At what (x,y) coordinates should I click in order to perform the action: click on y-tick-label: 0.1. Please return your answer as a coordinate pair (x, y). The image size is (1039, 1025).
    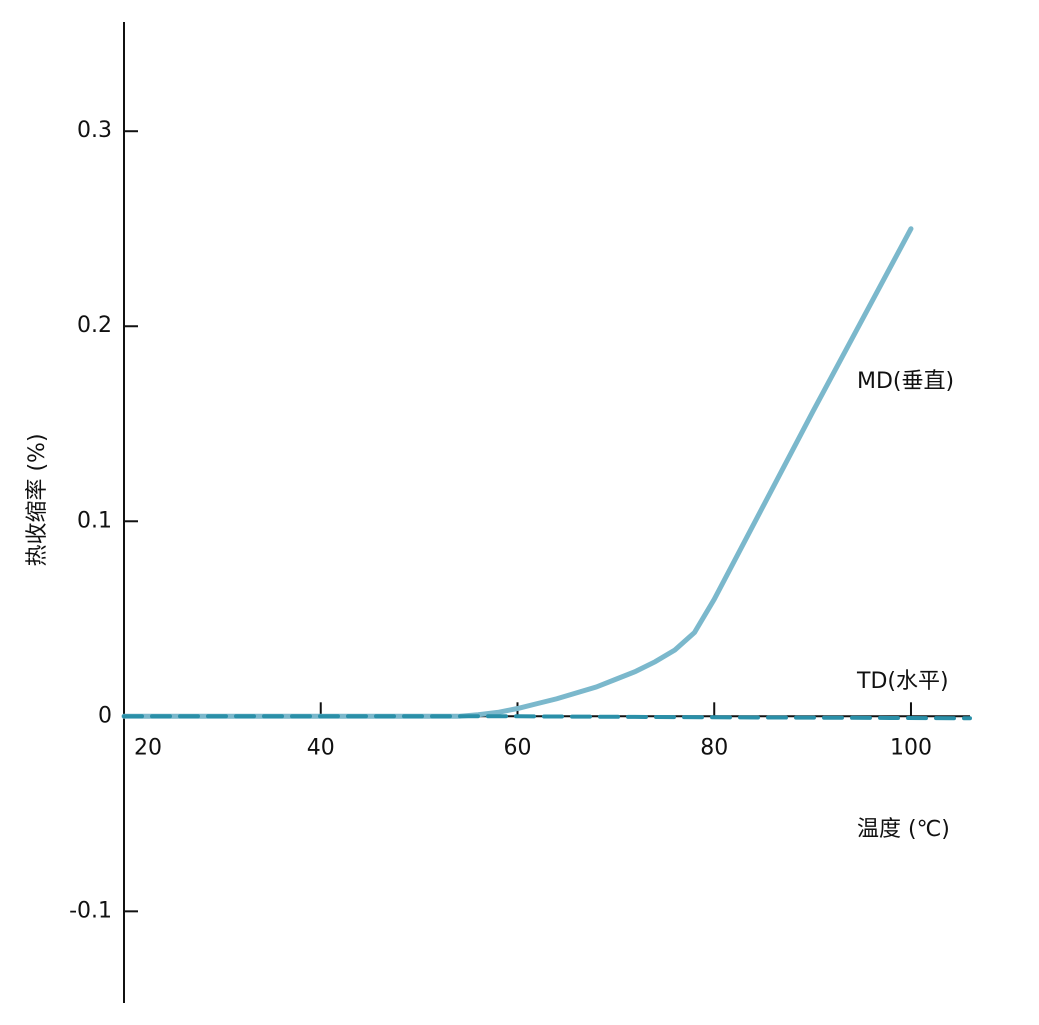
    Looking at the image, I should click on (94, 520).